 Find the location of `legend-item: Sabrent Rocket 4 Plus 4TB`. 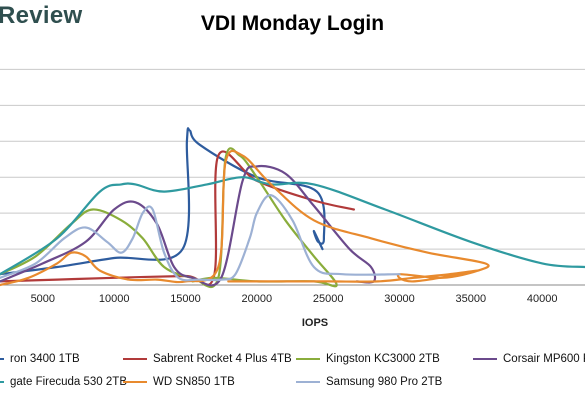

legend-item: Sabrent Rocket 4 Plus 4TB is located at coordinates (207, 359).